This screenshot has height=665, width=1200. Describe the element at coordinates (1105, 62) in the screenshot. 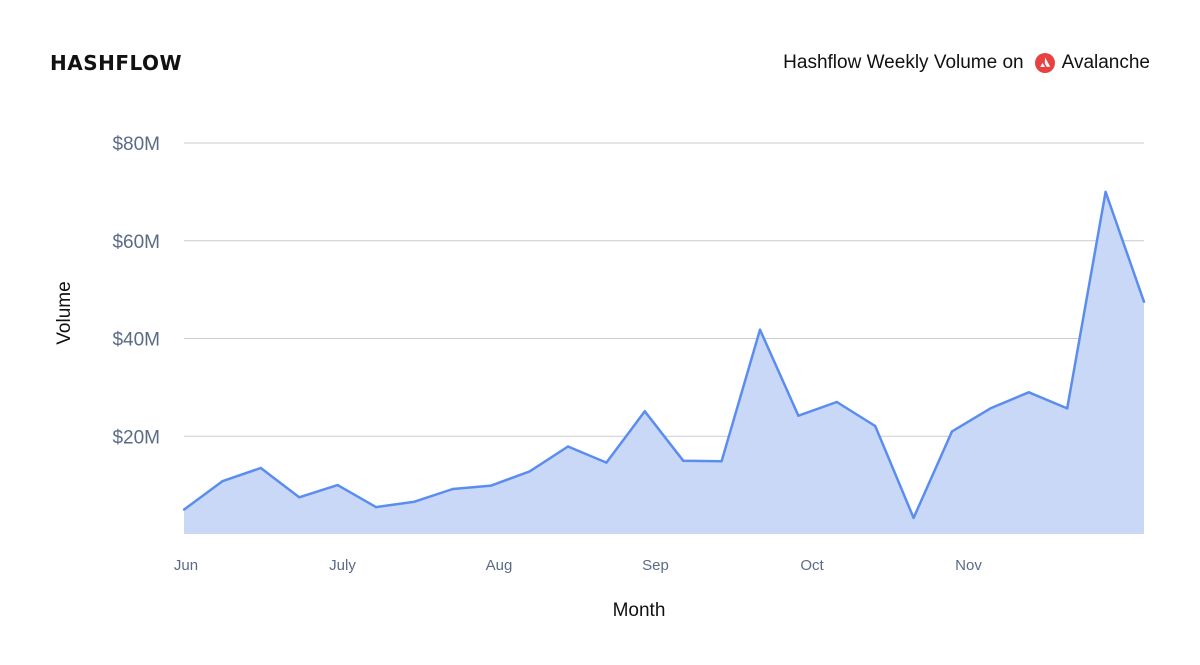

I see `network-name: Avalanche` at that location.